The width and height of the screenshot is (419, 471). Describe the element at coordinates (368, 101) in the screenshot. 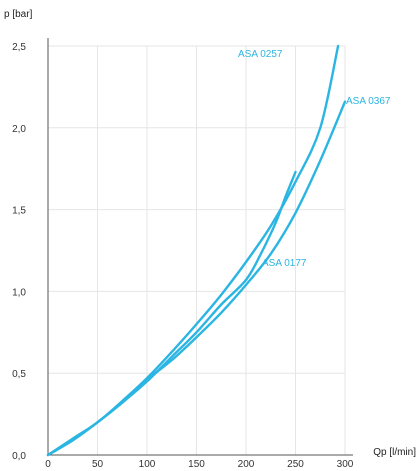

I see `series-label-1: ASA 0367` at that location.